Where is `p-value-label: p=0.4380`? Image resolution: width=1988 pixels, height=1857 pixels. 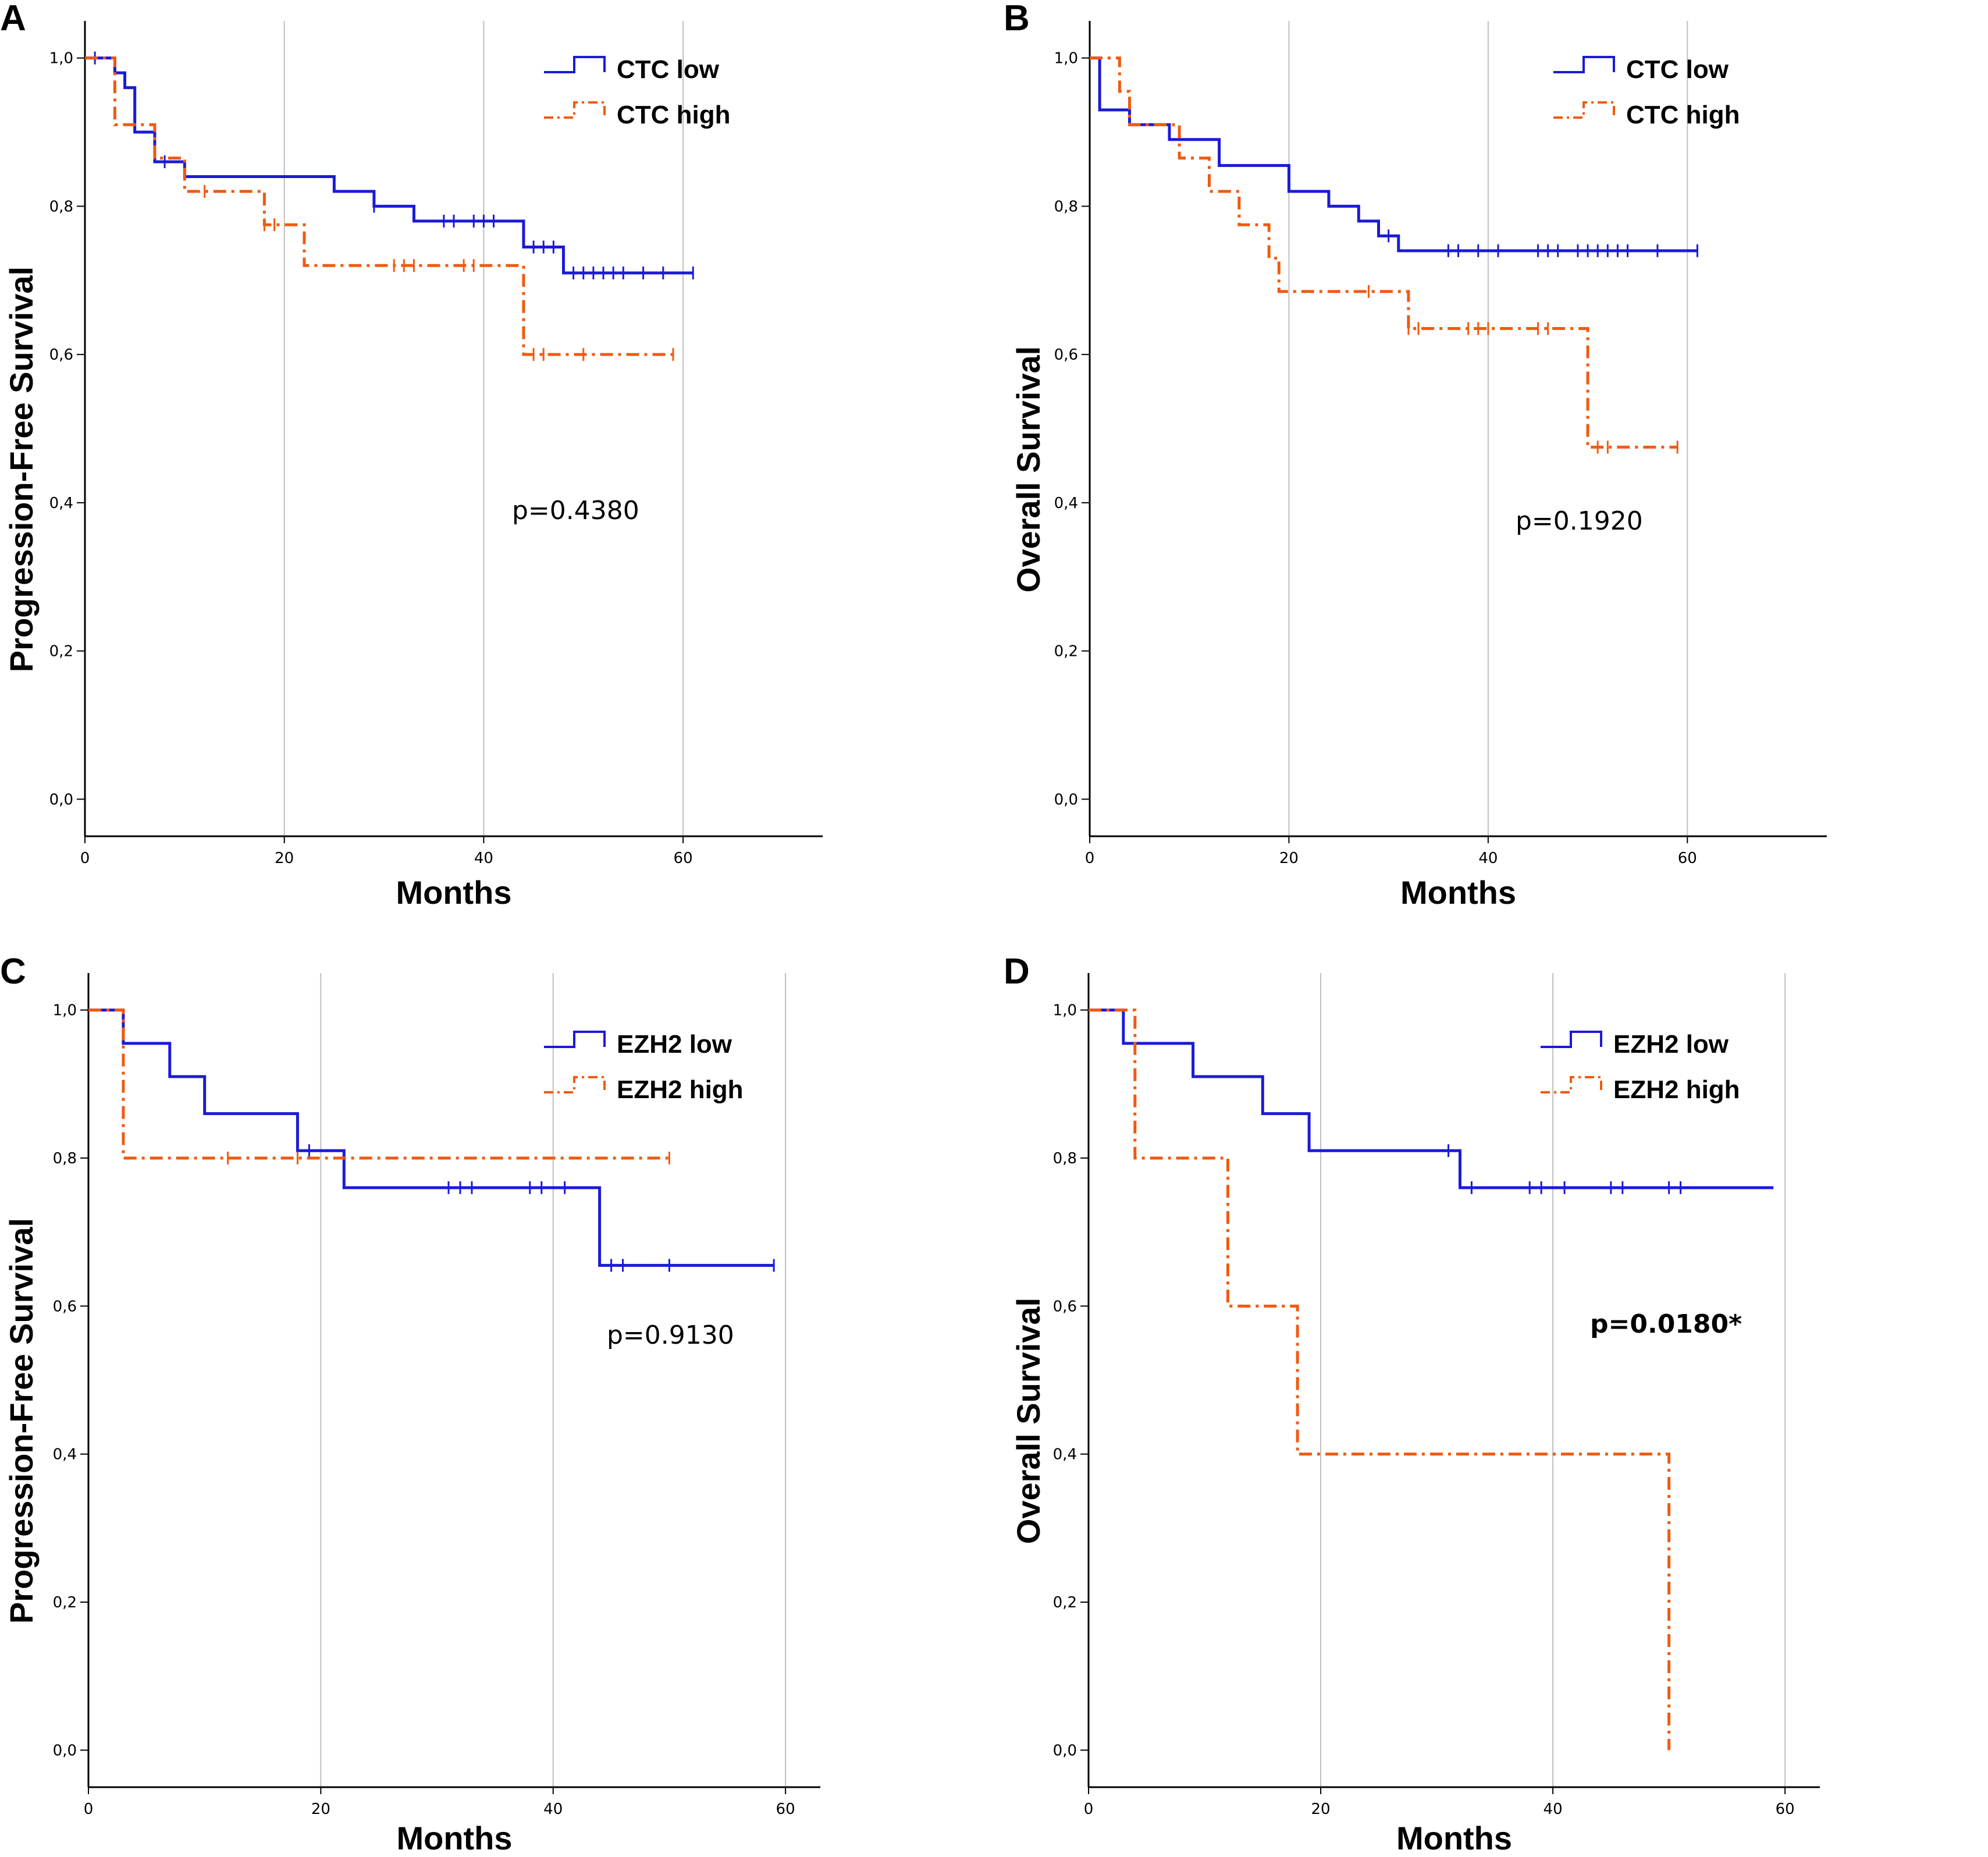 p-value-label: p=0.4380 is located at coordinates (576, 511).